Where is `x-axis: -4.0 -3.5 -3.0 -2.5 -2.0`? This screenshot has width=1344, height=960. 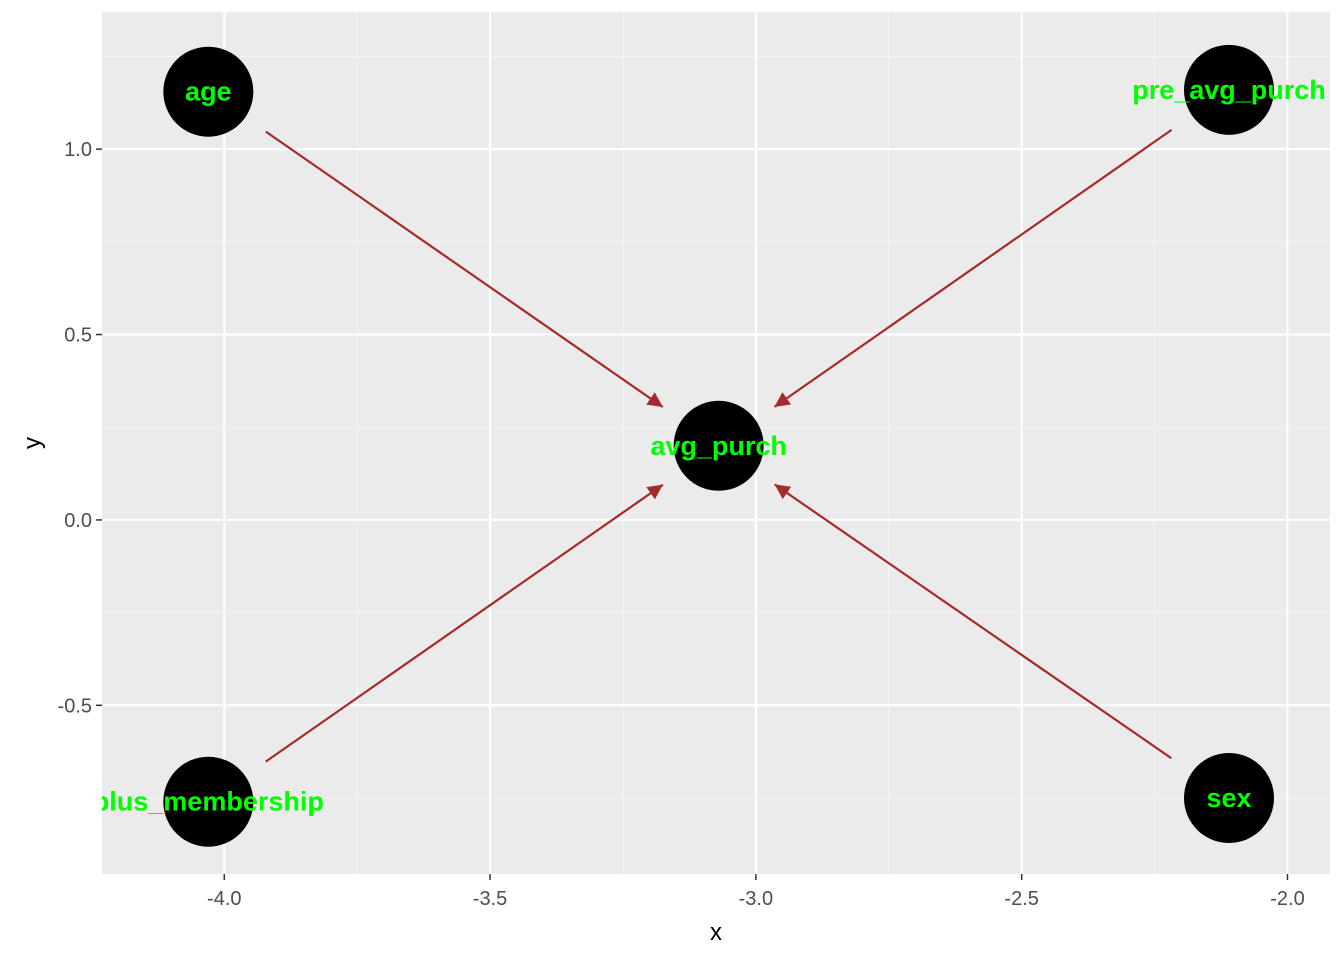
x-axis: -4.0 -3.5 -3.0 -2.5 -2.0 is located at coordinates (756, 892).